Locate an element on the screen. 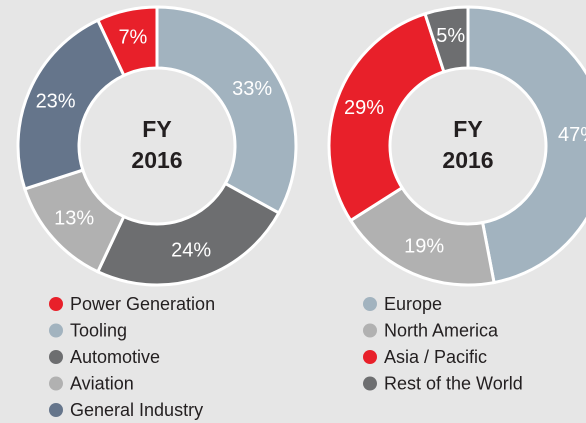 The height and width of the screenshot is (423, 586). slice-label: 24% is located at coordinates (191, 250).